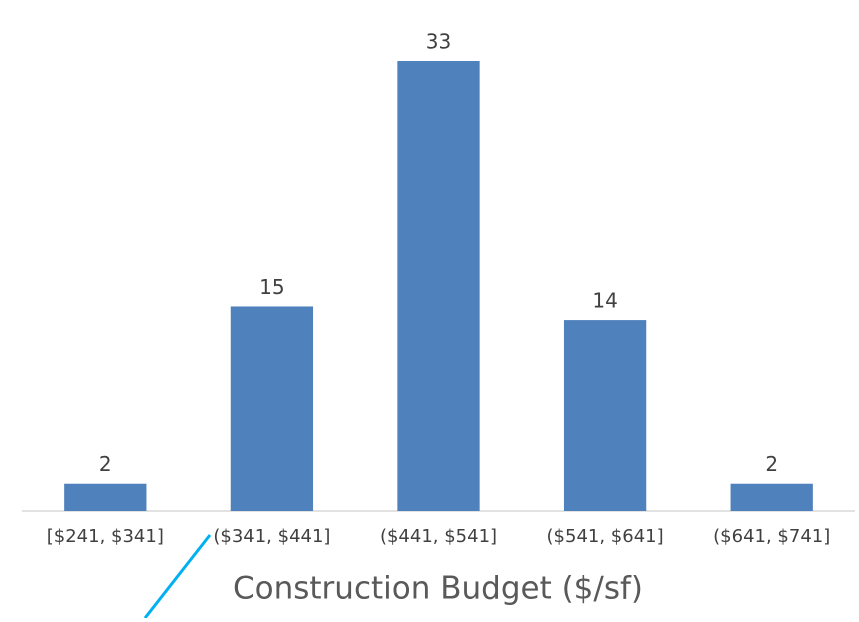  Describe the element at coordinates (271, 536) in the screenshot. I see `x-tick-label: ($341, $441]` at that location.